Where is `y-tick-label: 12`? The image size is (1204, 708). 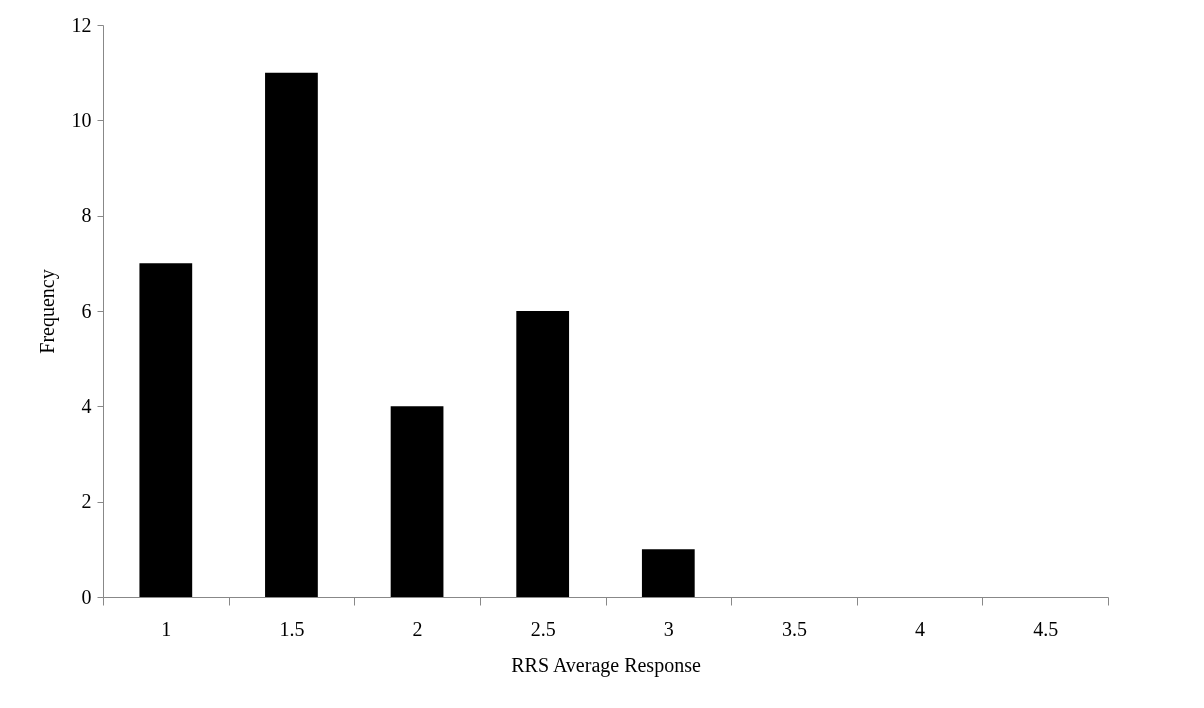
y-tick-label: 12 is located at coordinates (81, 24).